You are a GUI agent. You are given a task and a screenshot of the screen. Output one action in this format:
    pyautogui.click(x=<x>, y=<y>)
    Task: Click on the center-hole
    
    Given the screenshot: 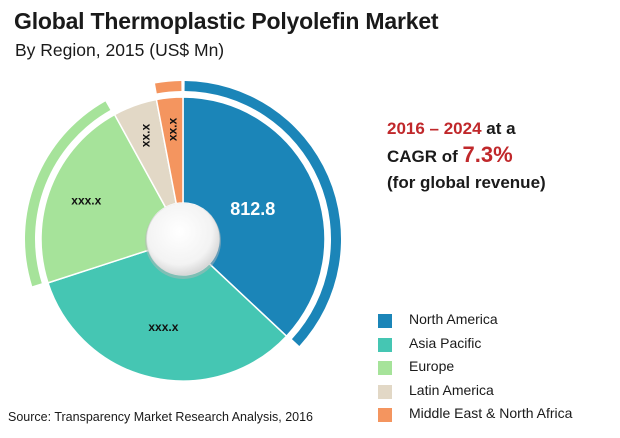 What is the action you would take?
    pyautogui.click(x=183, y=239)
    